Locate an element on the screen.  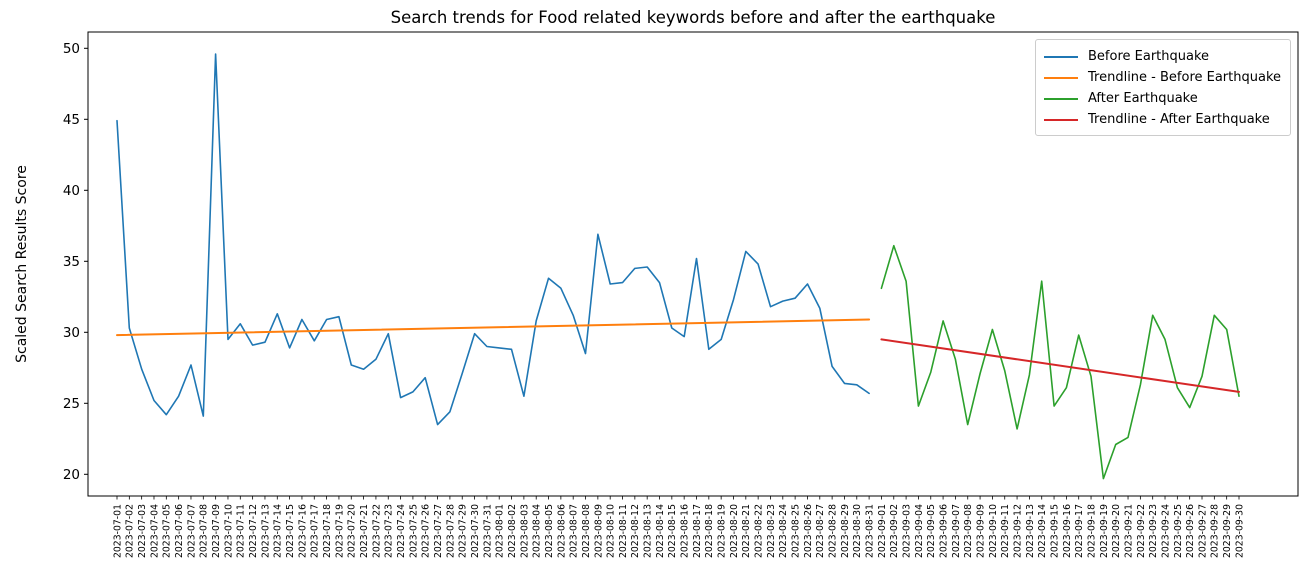
x-tick-label: 2023-08-20 is located at coordinates (734, 531).